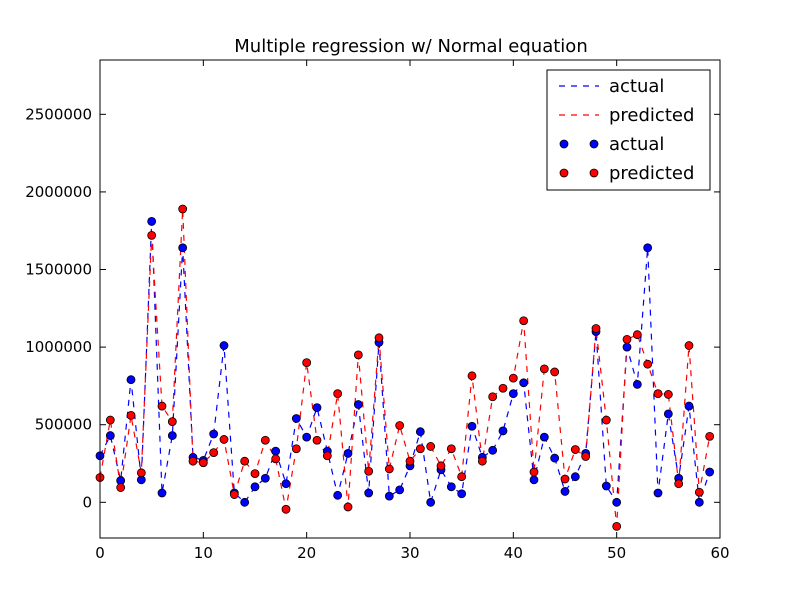 This screenshot has height=600, width=800. What do you see at coordinates (63, 425) in the screenshot?
I see `y-tick-label: 500000` at bounding box center [63, 425].